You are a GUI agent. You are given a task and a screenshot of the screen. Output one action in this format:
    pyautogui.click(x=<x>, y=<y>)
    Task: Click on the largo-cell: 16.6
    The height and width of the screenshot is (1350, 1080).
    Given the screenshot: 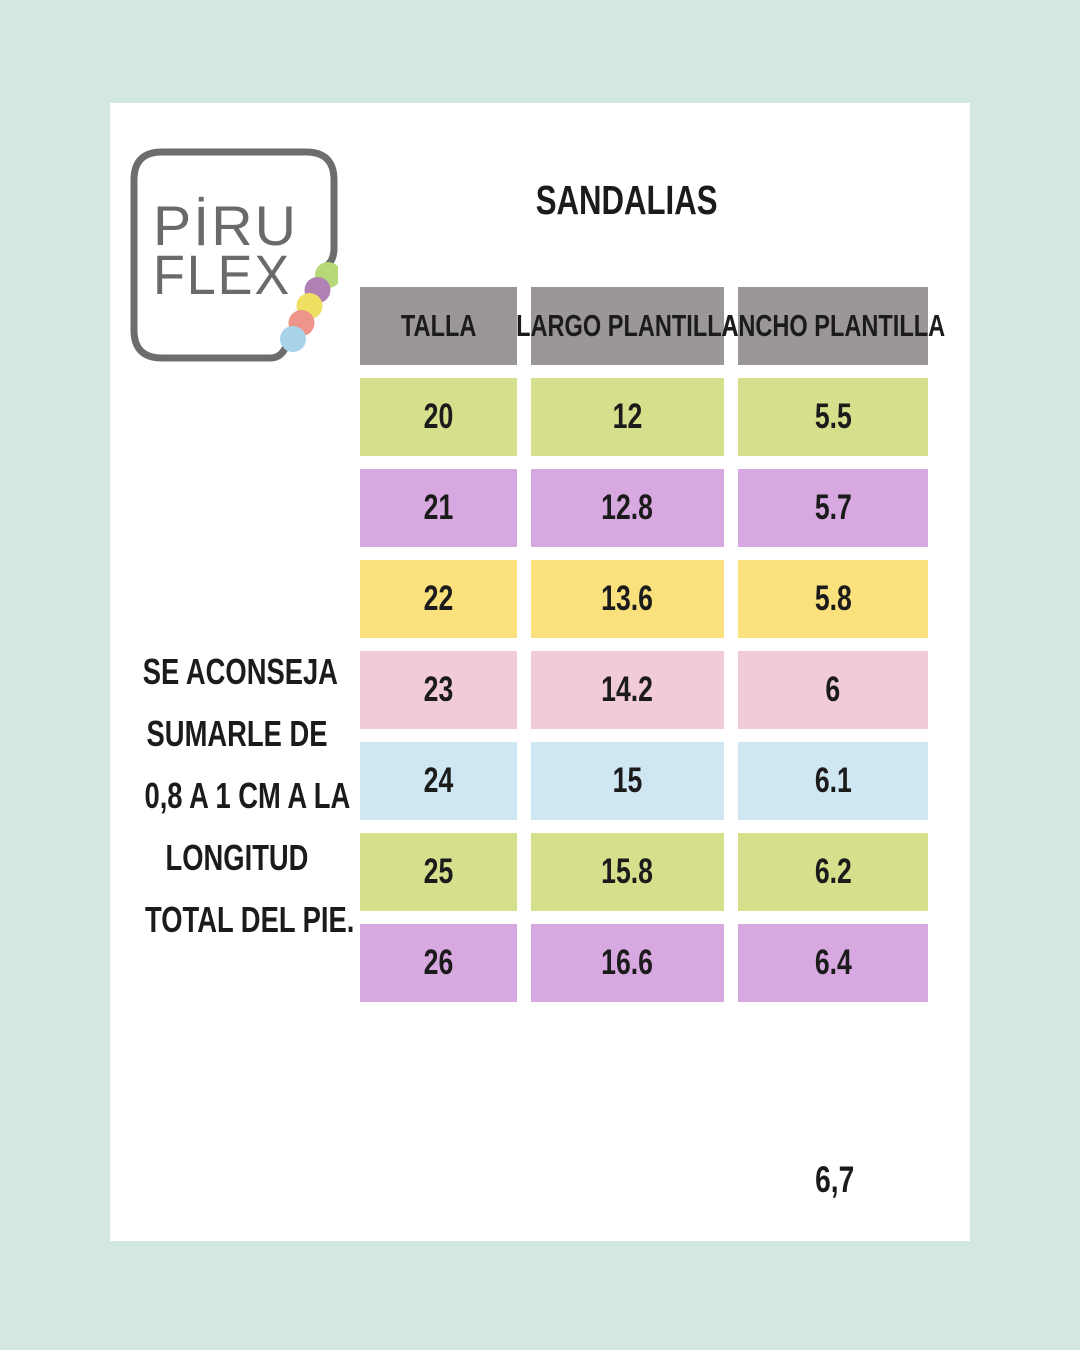 What is the action you would take?
    pyautogui.click(x=627, y=963)
    